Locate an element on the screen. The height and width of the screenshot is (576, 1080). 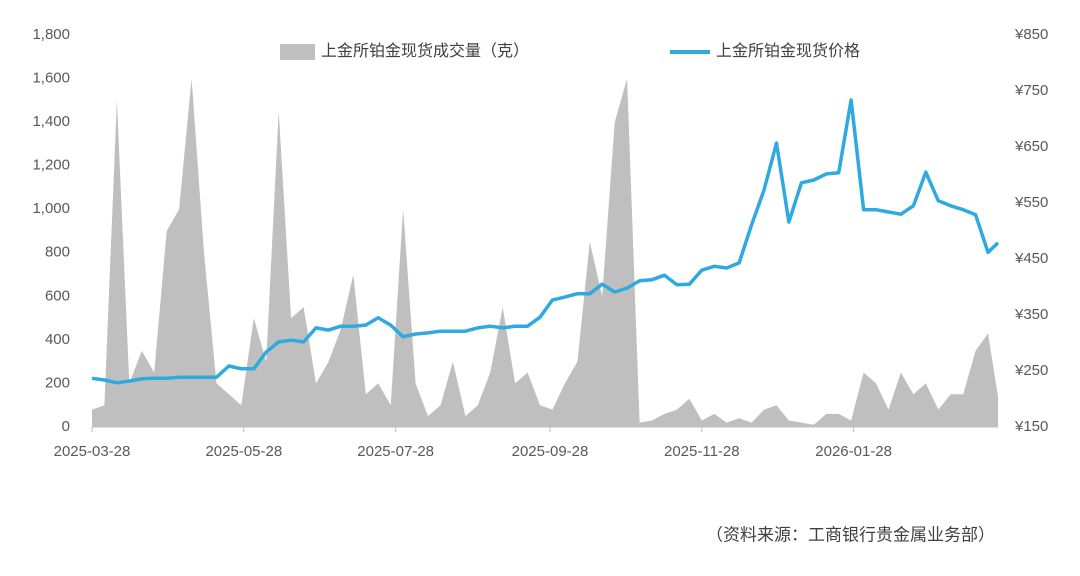
y-tick-label: 1,000 is located at coordinates (51, 208).